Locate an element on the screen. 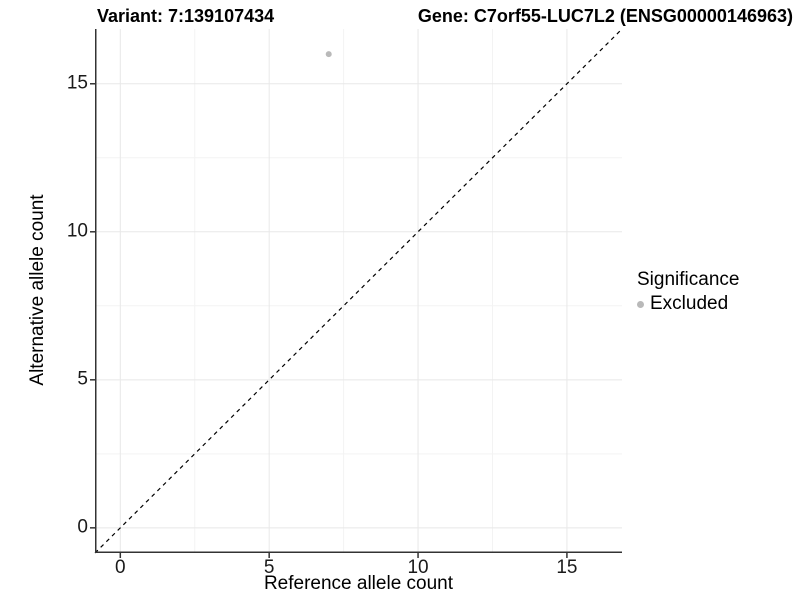  legend-title: Significance is located at coordinates (688, 279).